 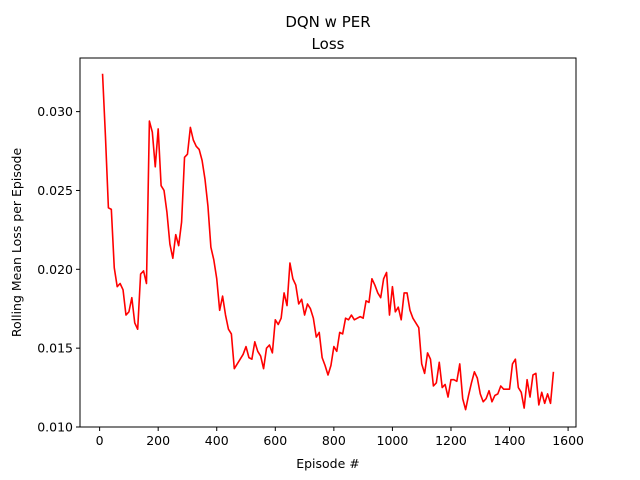 What do you see at coordinates (327, 22) in the screenshot?
I see `chart-title: DQN w PER` at bounding box center [327, 22].